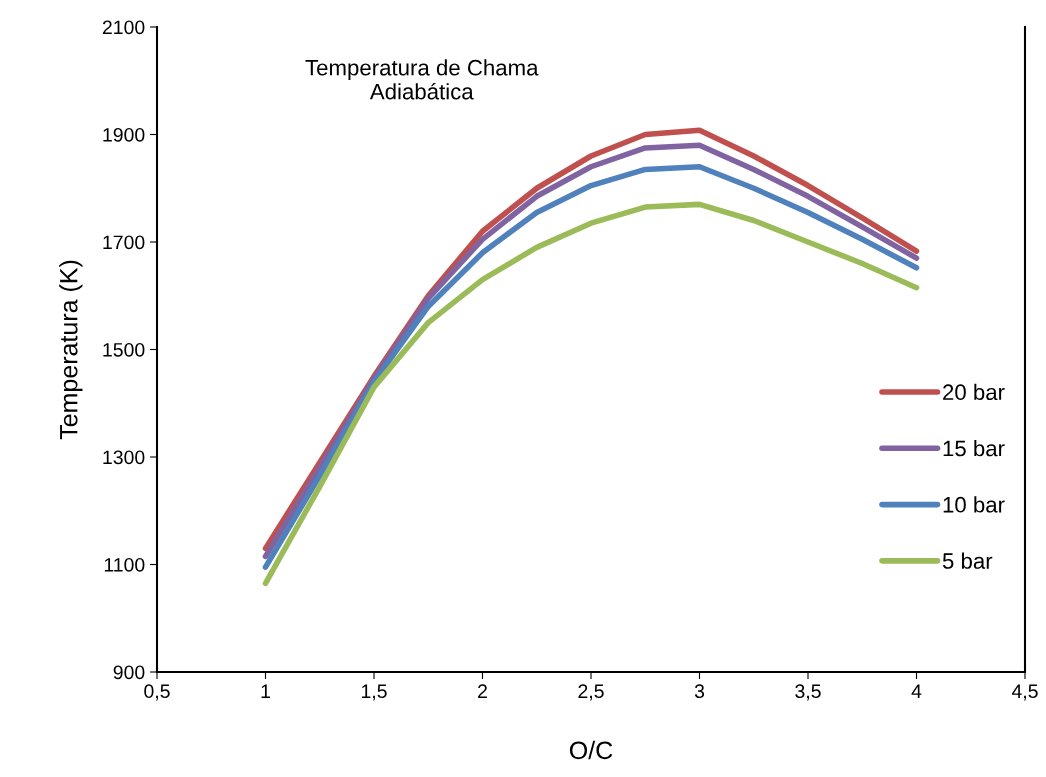  Describe the element at coordinates (808, 692) in the screenshot. I see `x-tick-label: 3,5` at that location.